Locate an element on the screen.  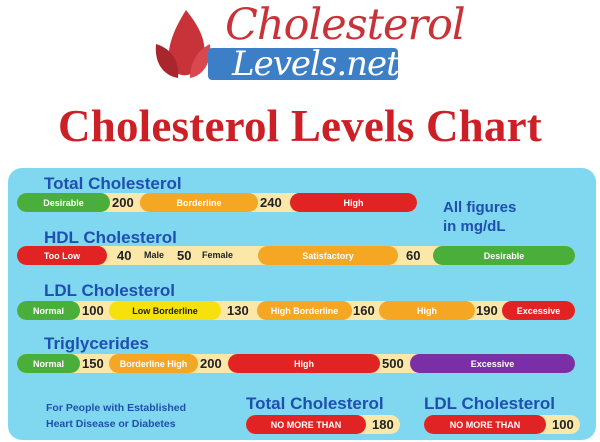
trig-threshold-500: 500 is located at coordinates (393, 363).